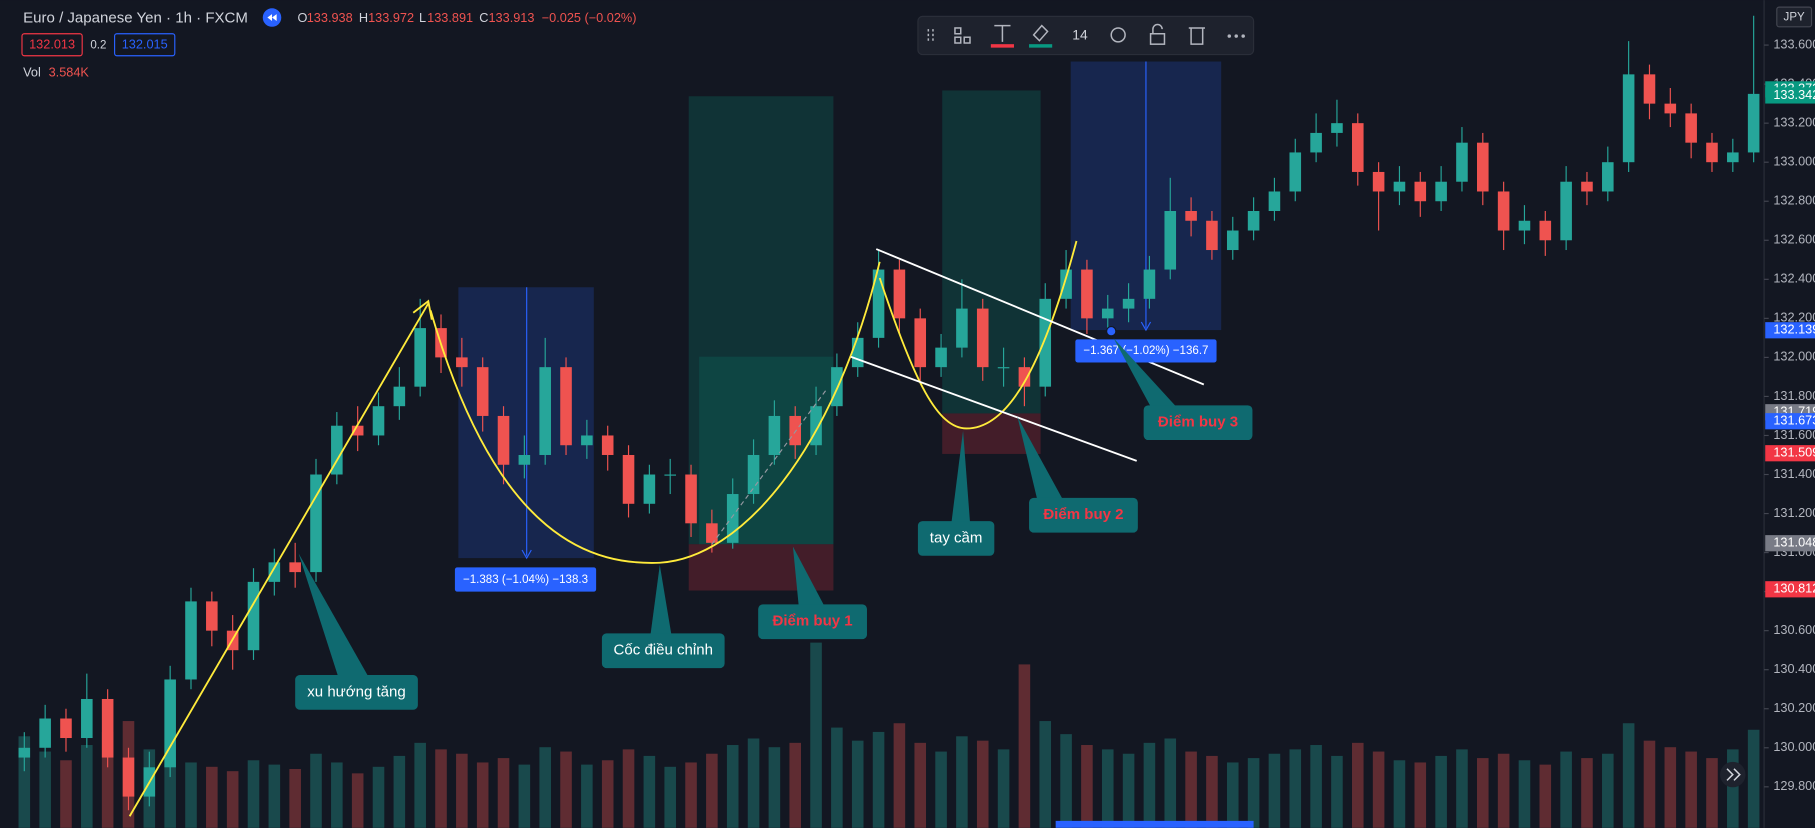 The image size is (1815, 828). Describe the element at coordinates (1111, 331) in the screenshot. I see `anchor-point` at that location.